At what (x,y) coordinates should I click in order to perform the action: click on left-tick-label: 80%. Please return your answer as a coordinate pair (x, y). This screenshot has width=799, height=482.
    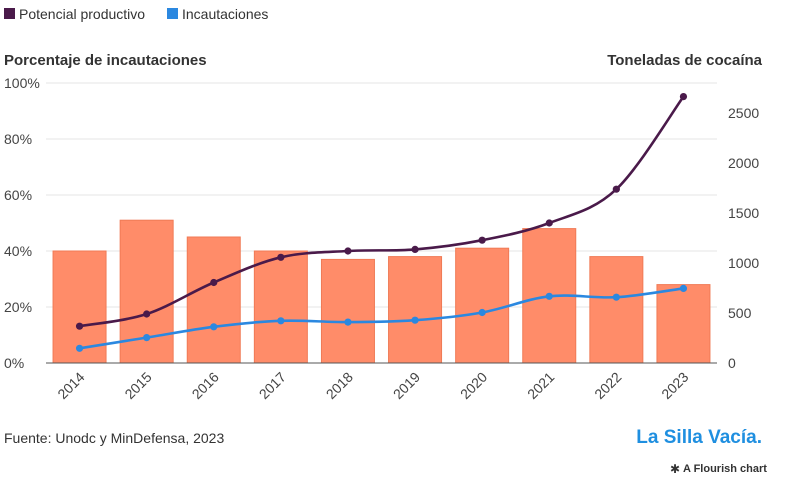
    Looking at the image, I should click on (18, 139).